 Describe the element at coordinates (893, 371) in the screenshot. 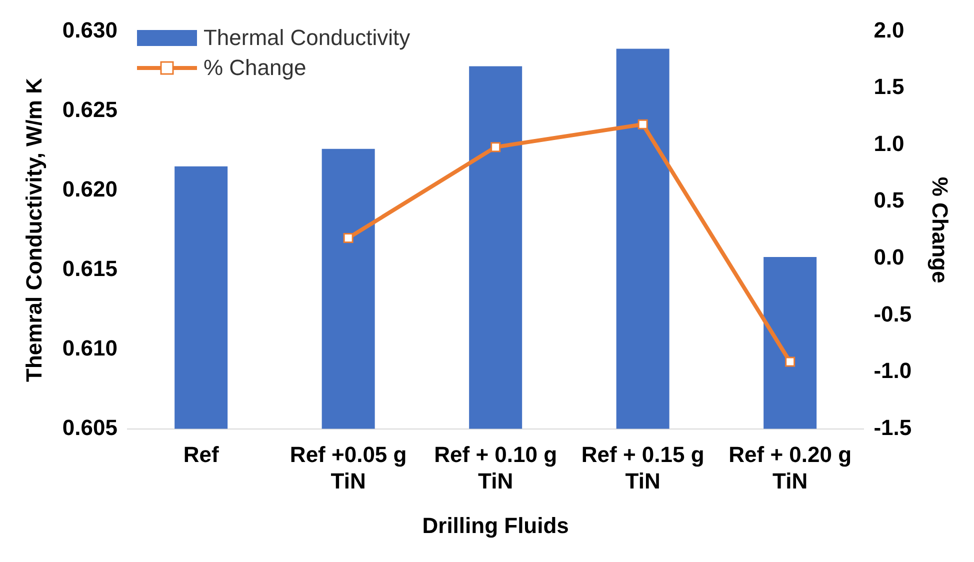

I see `y2-tick-label: -1.0` at that location.